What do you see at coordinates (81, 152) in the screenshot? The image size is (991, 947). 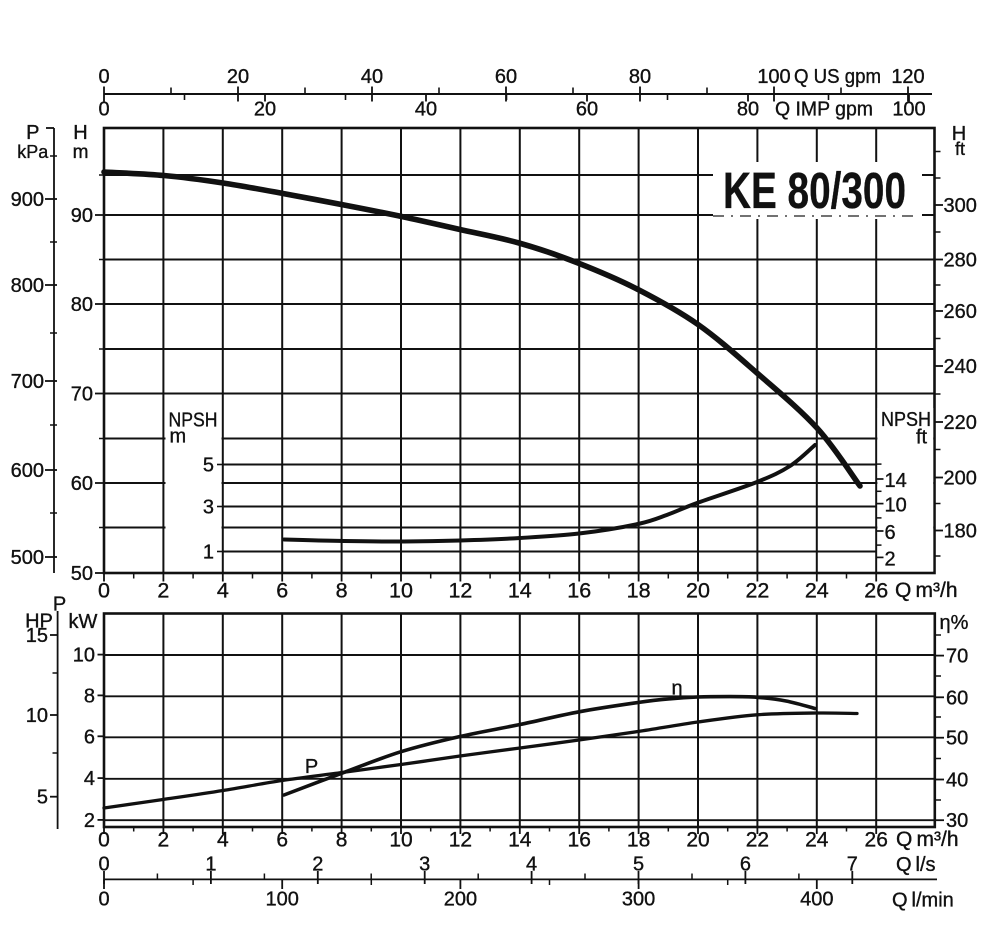 I see `svg-text: m` at bounding box center [81, 152].